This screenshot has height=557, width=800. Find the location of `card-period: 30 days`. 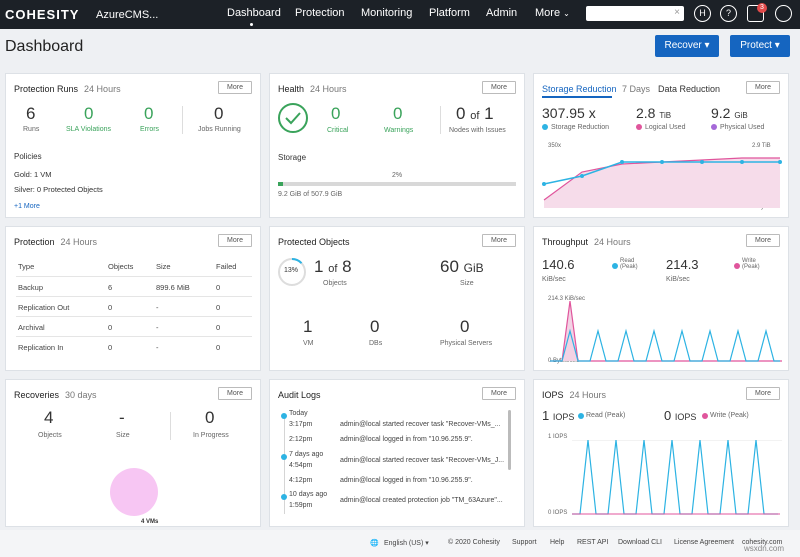

card-period: 30 days is located at coordinates (81, 395).